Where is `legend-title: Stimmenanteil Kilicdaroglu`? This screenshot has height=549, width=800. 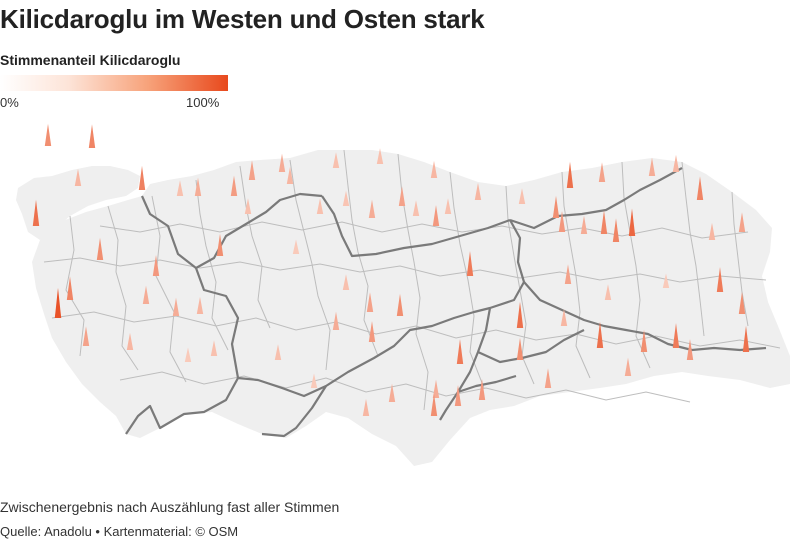
legend-title: Stimmenanteil Kilicdaroglu is located at coordinates (90, 60).